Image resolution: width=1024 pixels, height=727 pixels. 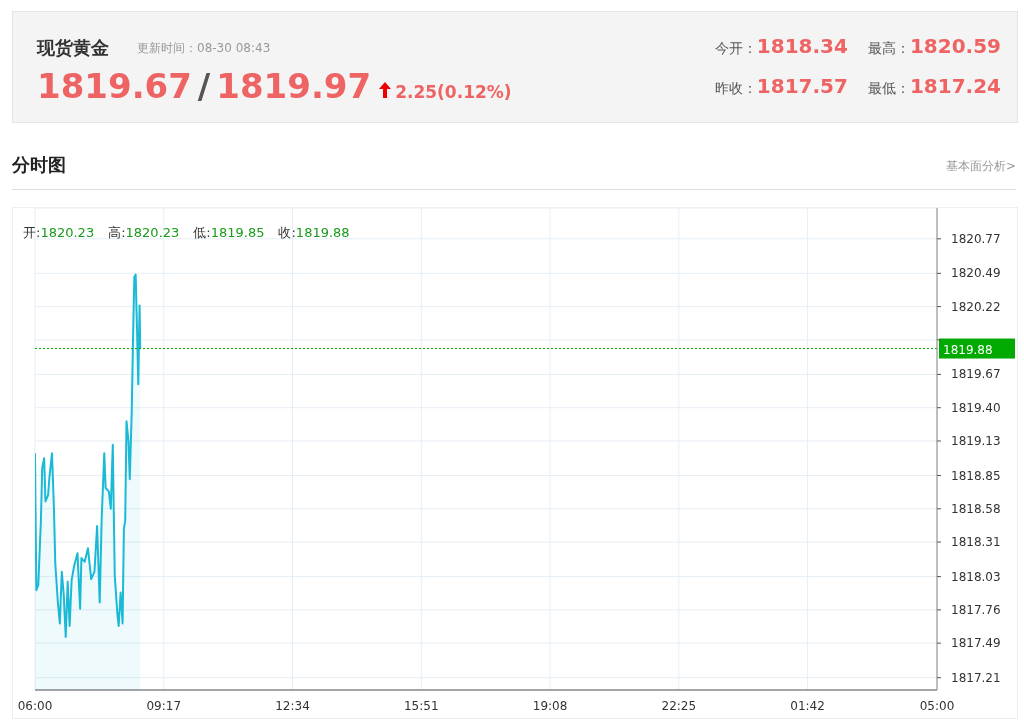 What do you see at coordinates (164, 706) in the screenshot?
I see `x-tick-label: 09:17` at bounding box center [164, 706].